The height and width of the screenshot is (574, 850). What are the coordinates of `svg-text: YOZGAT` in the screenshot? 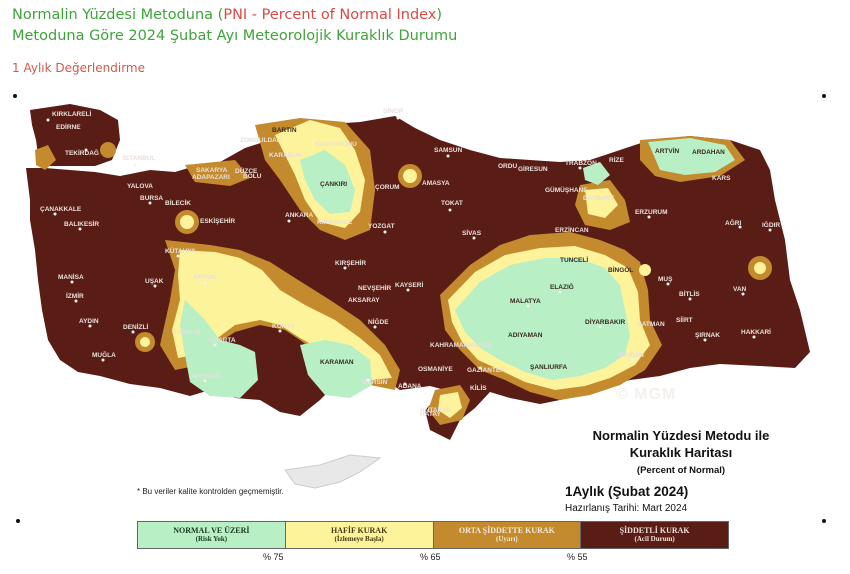 It's located at (381, 226).